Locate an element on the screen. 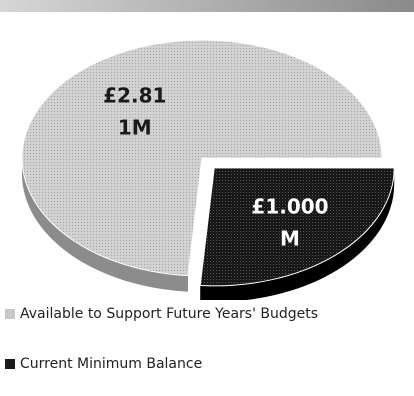 This screenshot has width=414, height=396. pie-slice-label-1-line1: £1.000 is located at coordinates (289, 207).